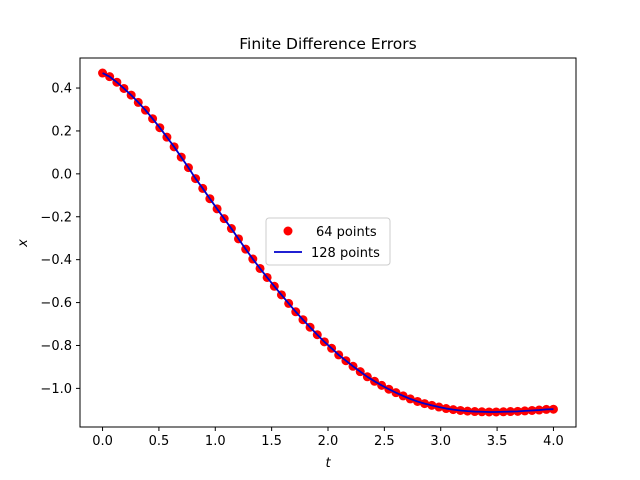 This screenshot has width=640, height=480. What do you see at coordinates (327, 44) in the screenshot?
I see `chart-title: Finite Difference Errors` at bounding box center [327, 44].